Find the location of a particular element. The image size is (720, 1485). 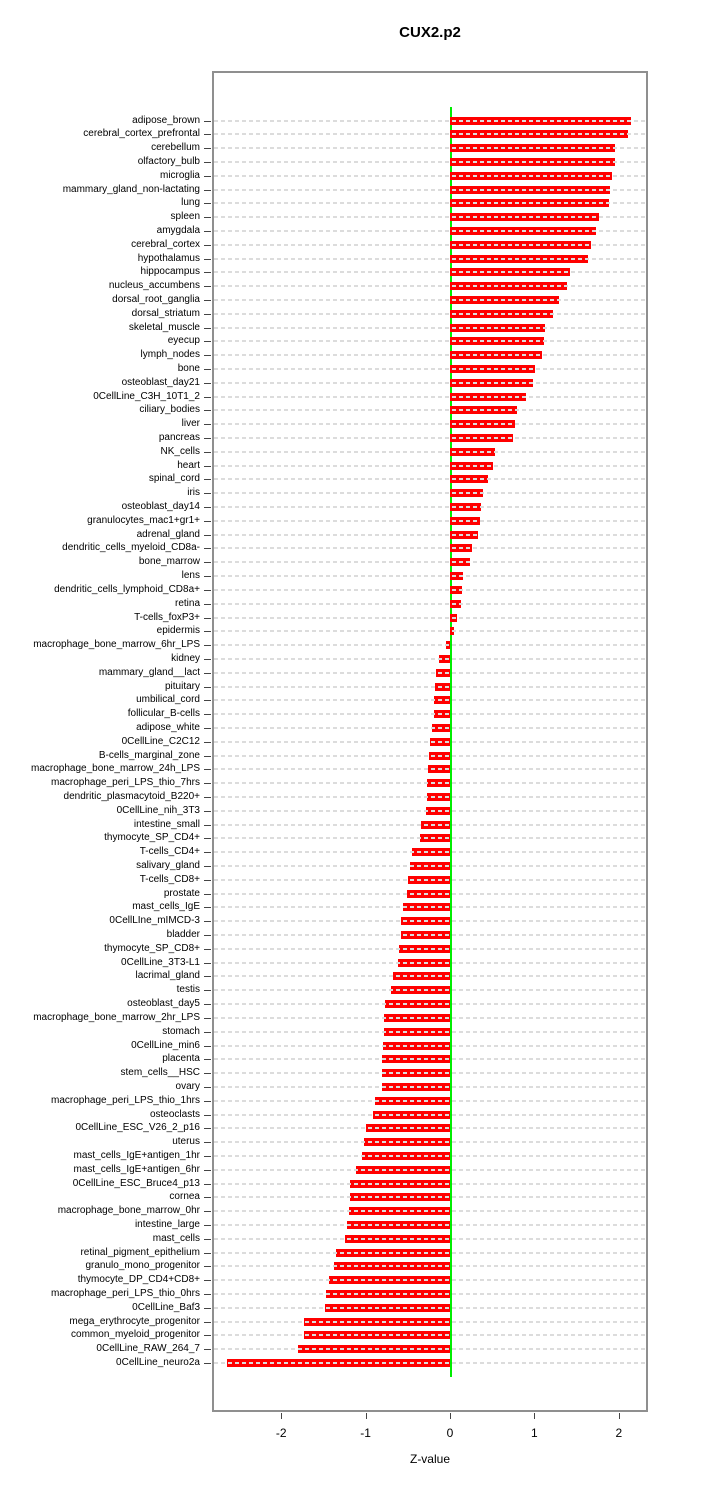

category-label: mast_cells_IgE+antigen_6hr is located at coordinates (136, 1169).